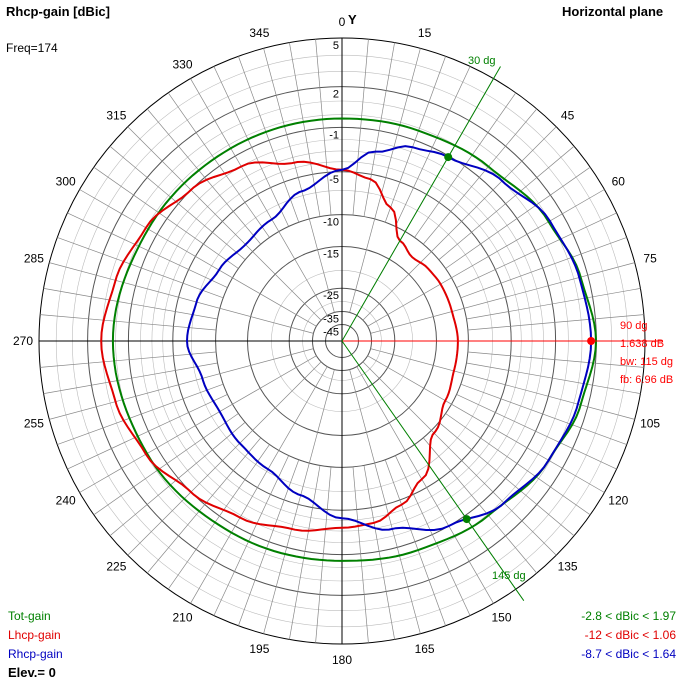 The width and height of the screenshot is (682, 682). I want to click on angle-tick-label: 105, so click(650, 424).